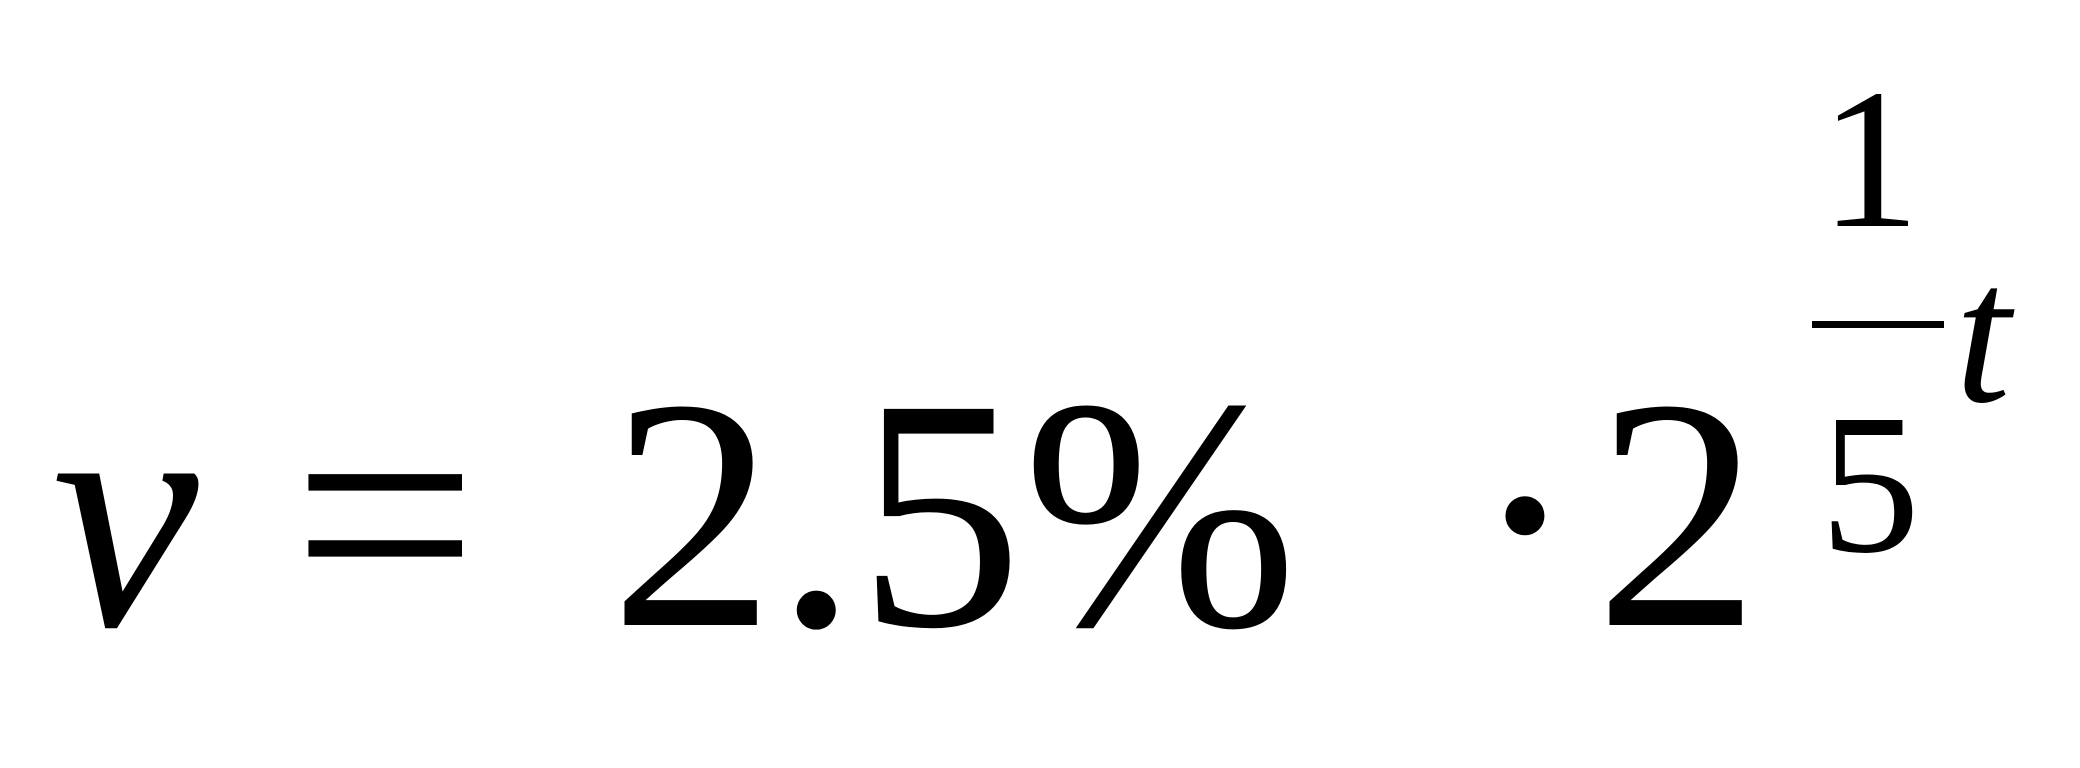 The height and width of the screenshot is (768, 2080). I want to click on variable-v: v, so click(125, 514).